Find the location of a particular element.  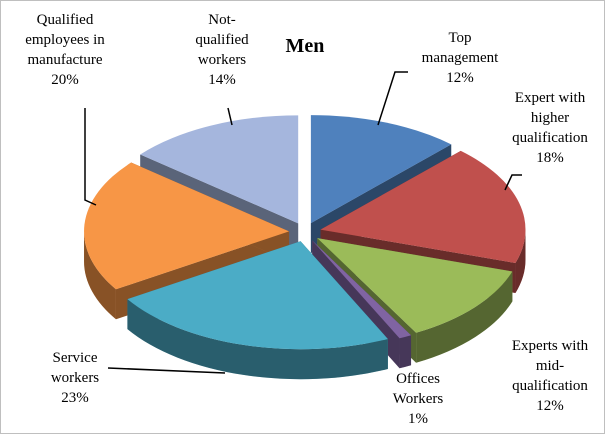

chart-title: Men is located at coordinates (305, 46).